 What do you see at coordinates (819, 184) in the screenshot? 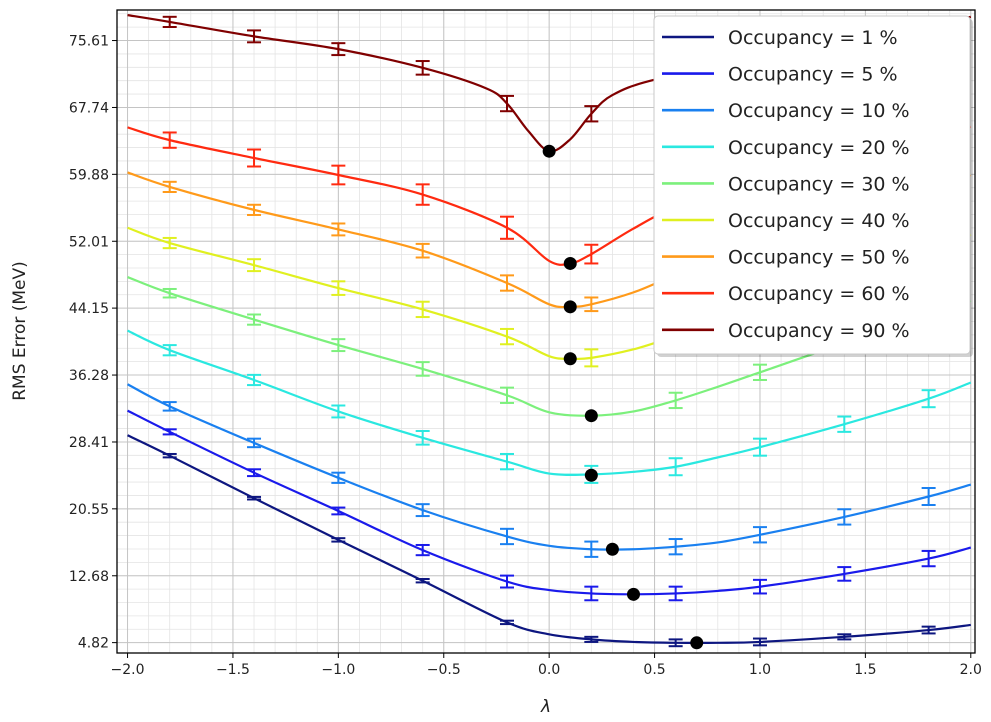
I see `legend-label-5: Occupancy = 30 %` at bounding box center [819, 184].